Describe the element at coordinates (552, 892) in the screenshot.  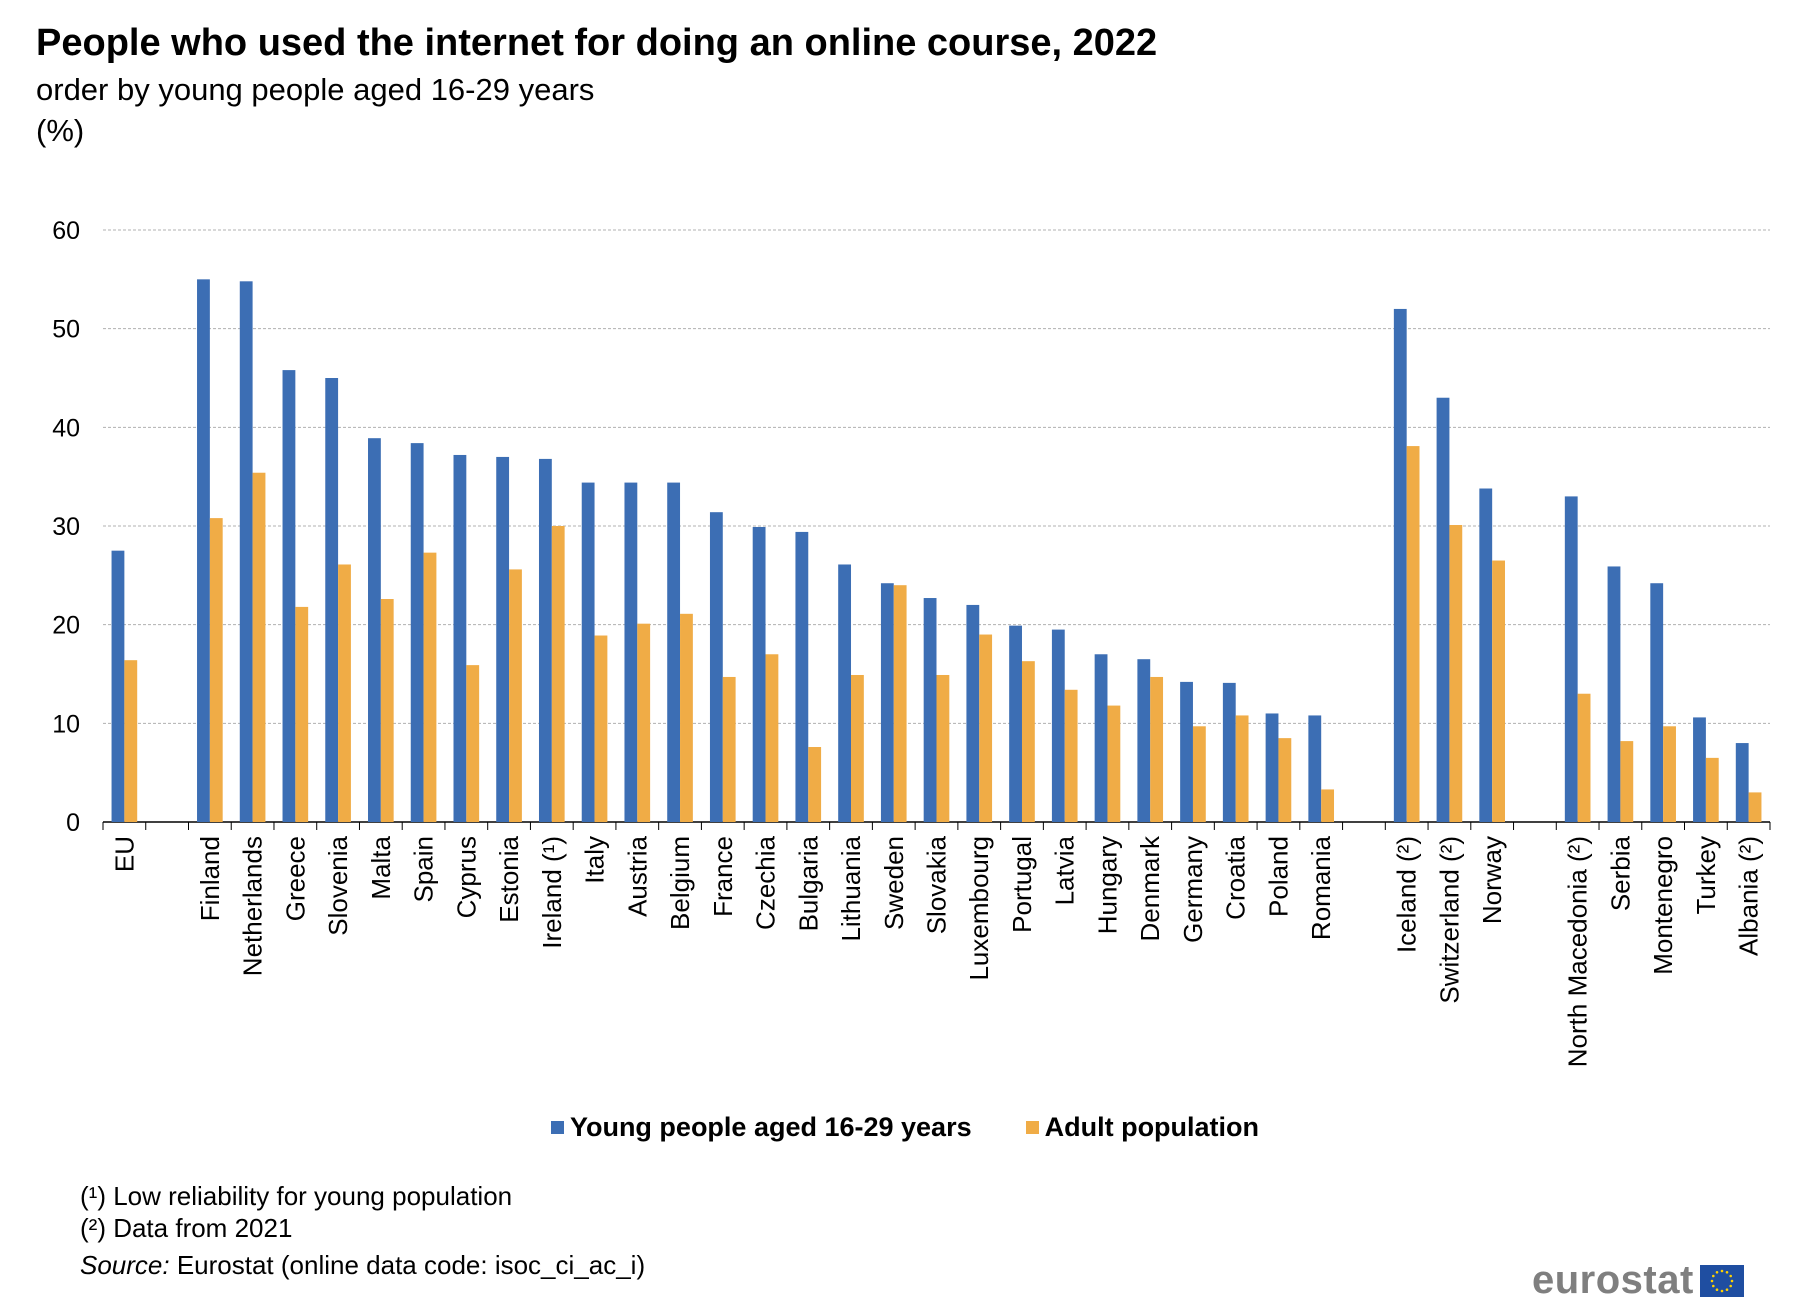
I see `x-tick-label: Ireland (¹)` at that location.